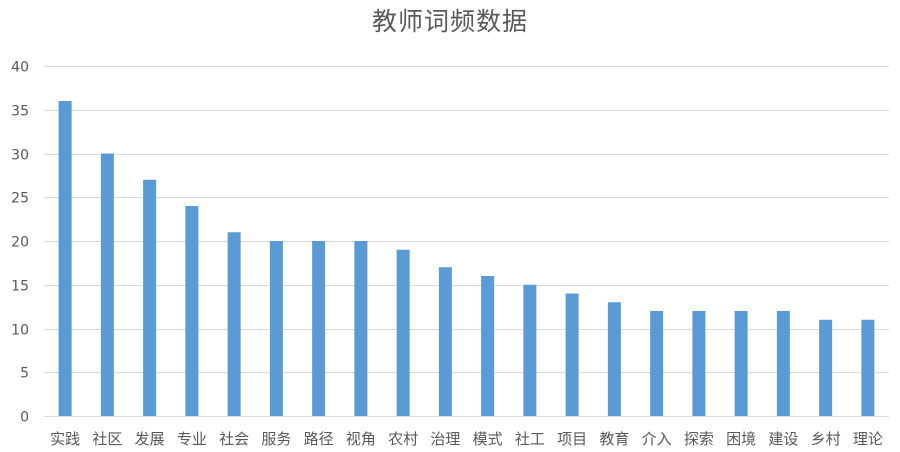  Describe the element at coordinates (530, 439) in the screenshot. I see `x-category-label: 社工` at that location.